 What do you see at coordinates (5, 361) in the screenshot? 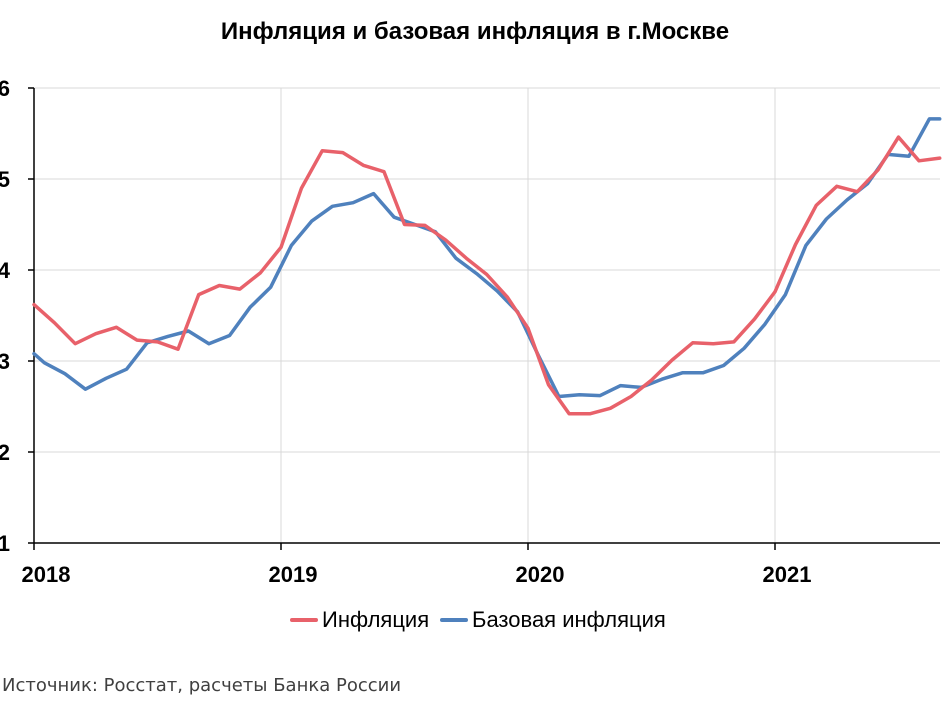
I see `y-tick-label: 3` at bounding box center [5, 361].